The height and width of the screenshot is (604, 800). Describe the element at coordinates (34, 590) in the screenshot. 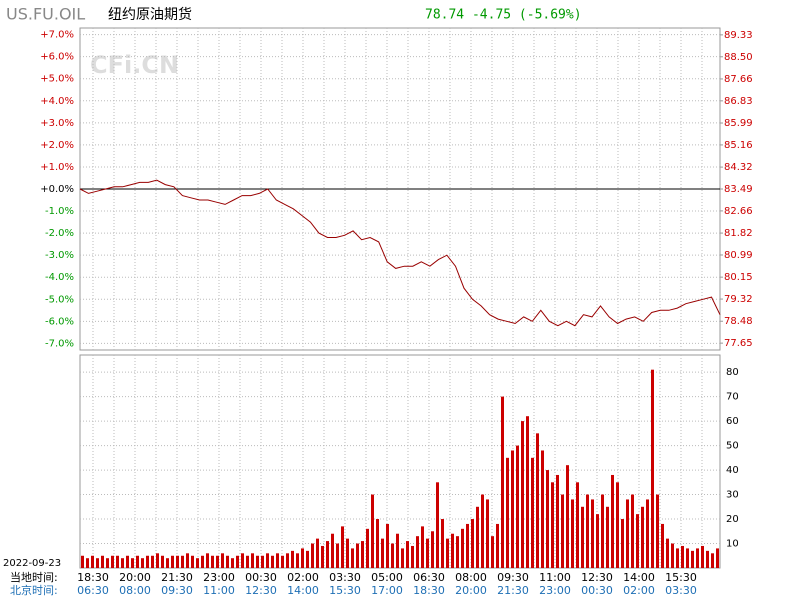

I see `beijing-title: 北京时间:` at that location.